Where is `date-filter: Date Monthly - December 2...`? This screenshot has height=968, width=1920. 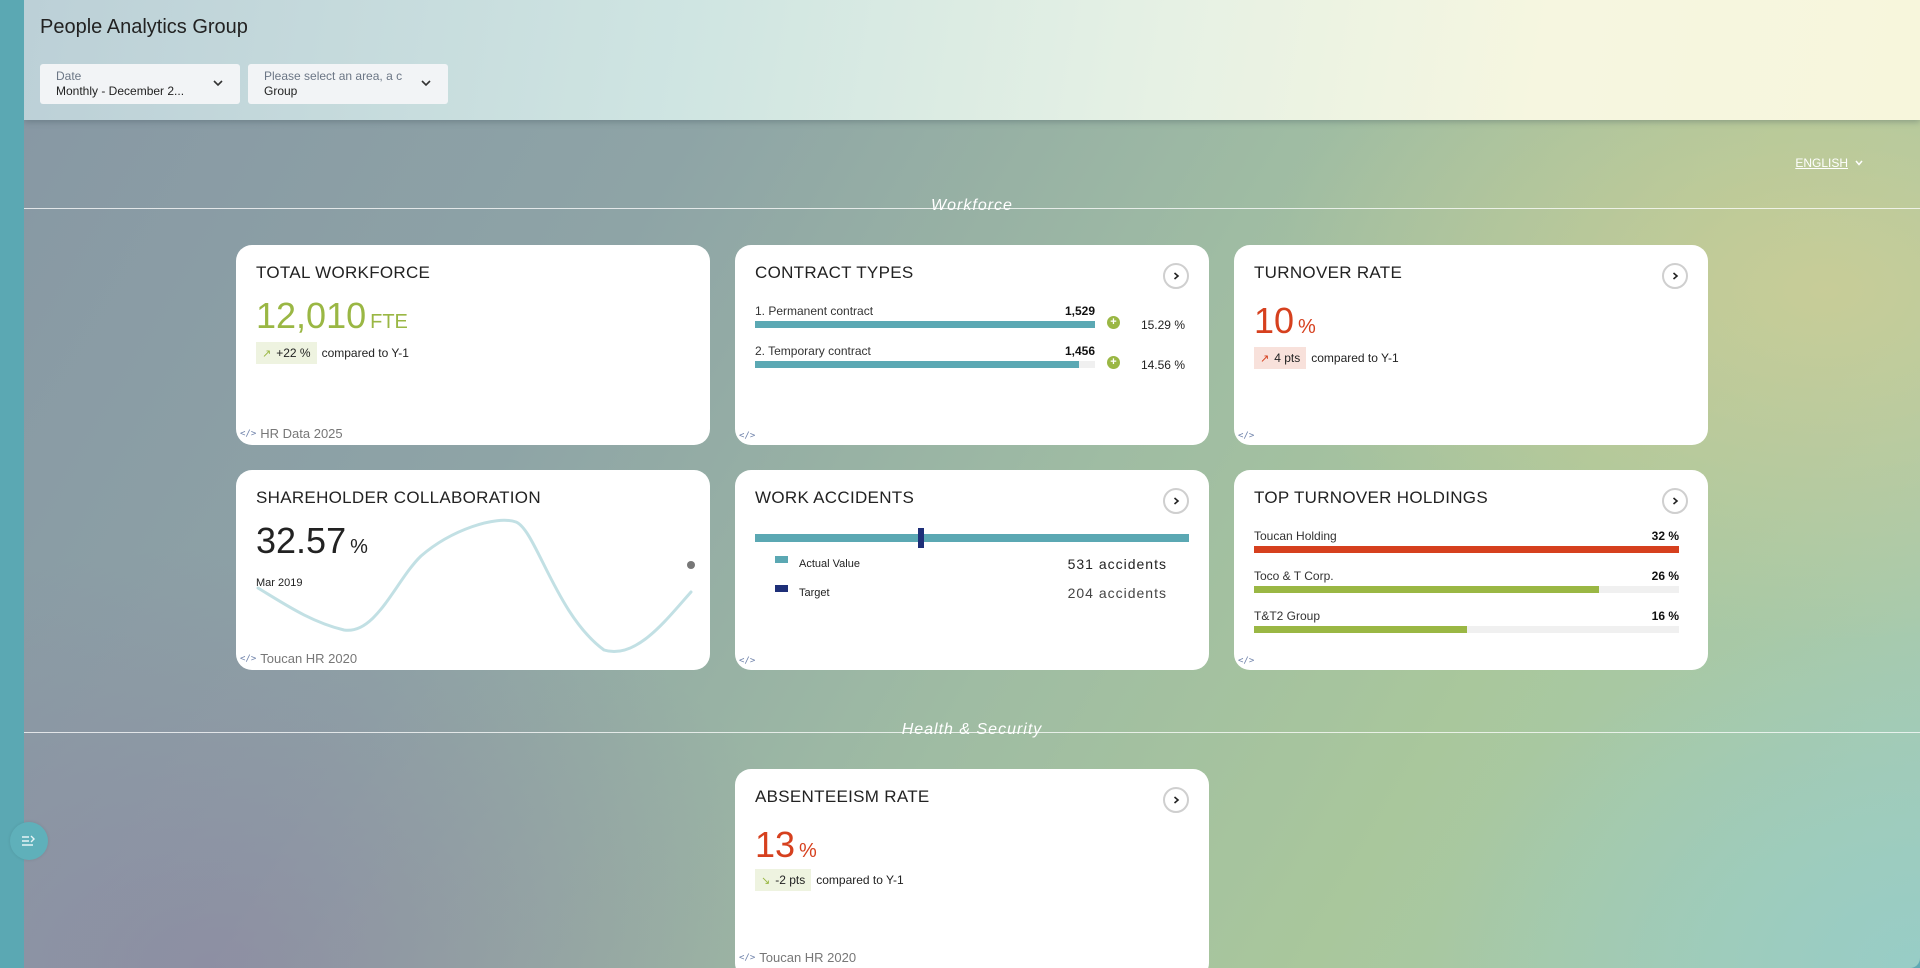 date-filter: Date Monthly - December 2... is located at coordinates (140, 84).